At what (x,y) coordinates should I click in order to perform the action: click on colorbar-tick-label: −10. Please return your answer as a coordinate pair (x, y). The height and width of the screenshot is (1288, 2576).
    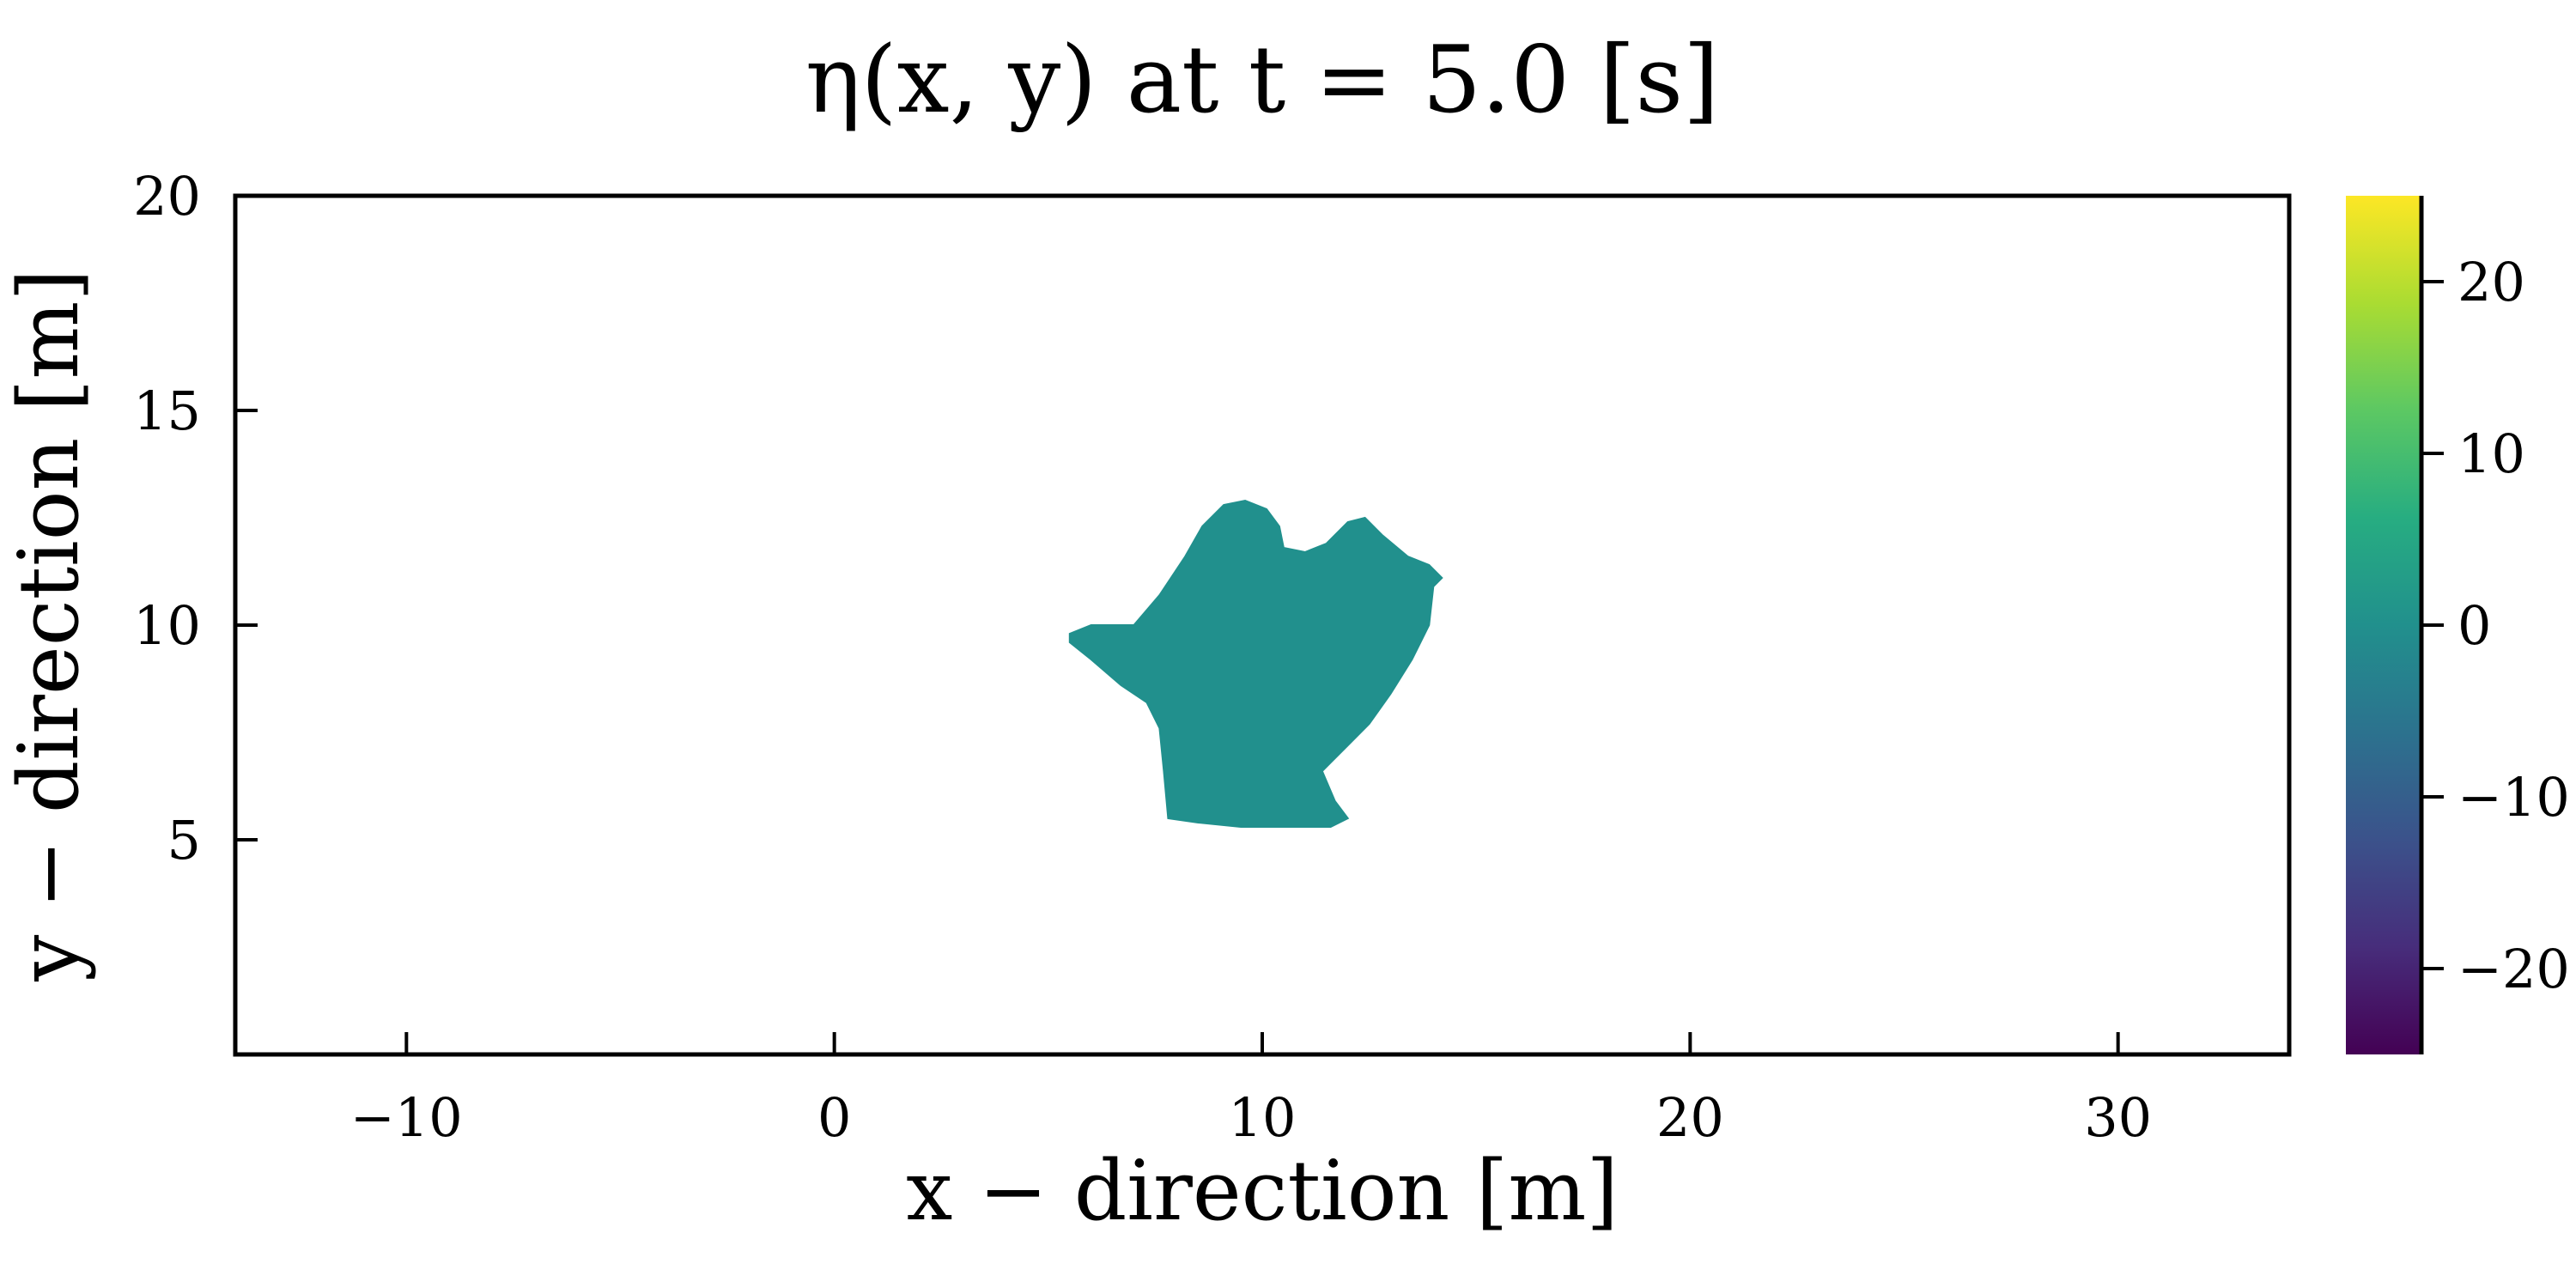
    Looking at the image, I should click on (2514, 797).